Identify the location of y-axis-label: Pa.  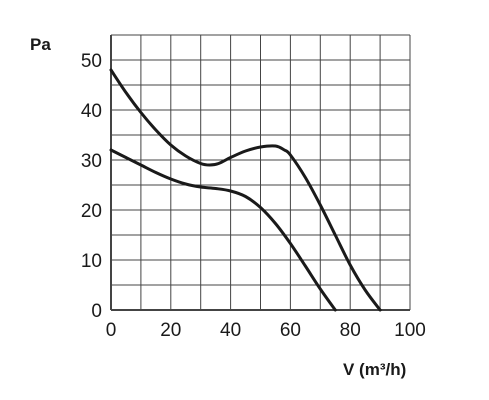
(40, 44).